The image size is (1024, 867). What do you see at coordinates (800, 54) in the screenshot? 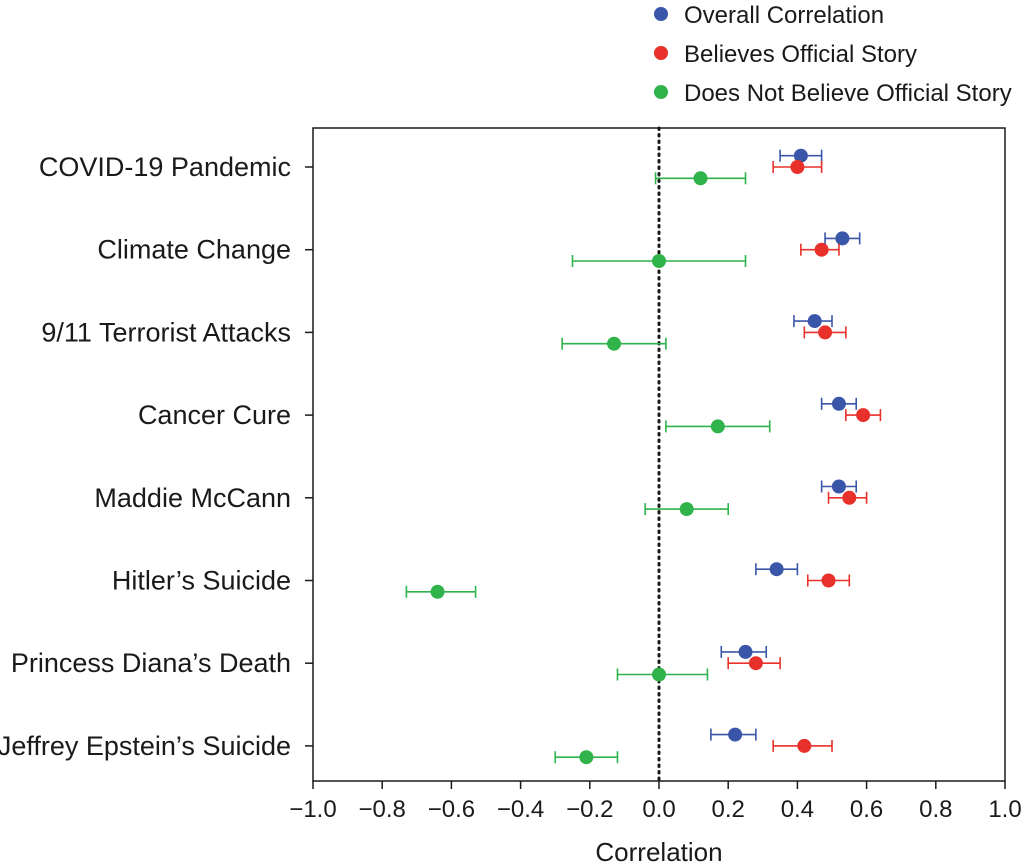
I see `legend-label: Believes Official Story` at bounding box center [800, 54].